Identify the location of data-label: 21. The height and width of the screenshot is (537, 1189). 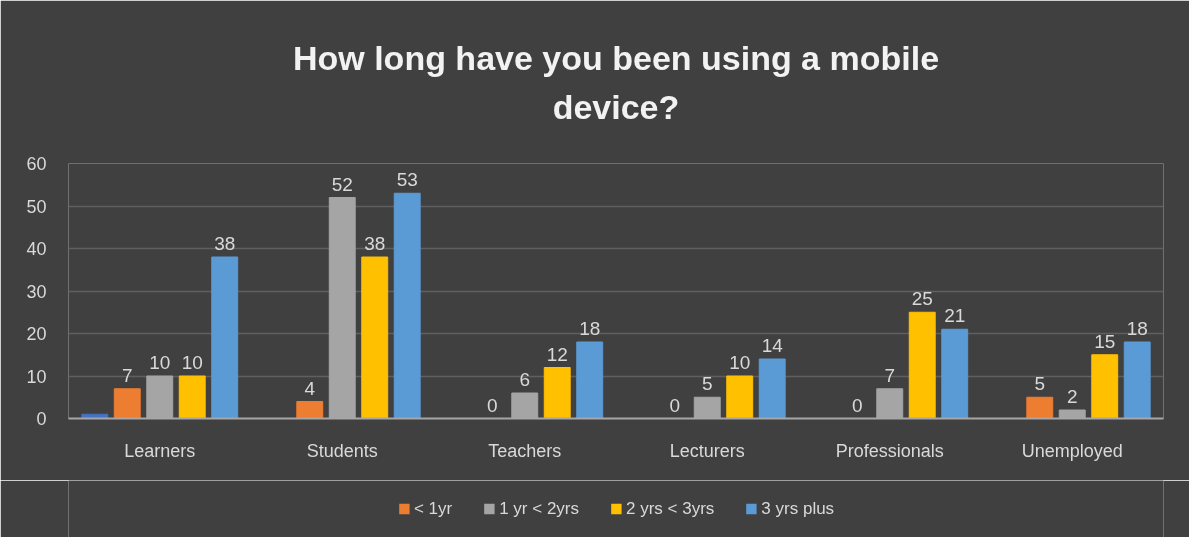
(955, 316).